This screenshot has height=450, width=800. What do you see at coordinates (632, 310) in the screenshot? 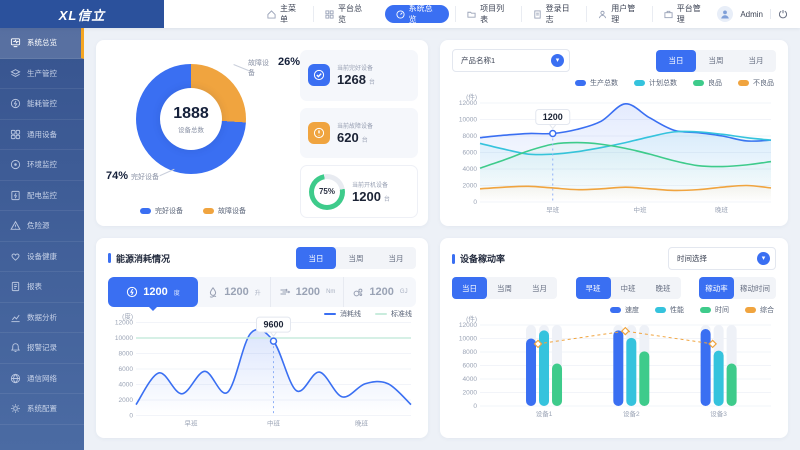
I see `legend-label: 速度` at bounding box center [632, 310].